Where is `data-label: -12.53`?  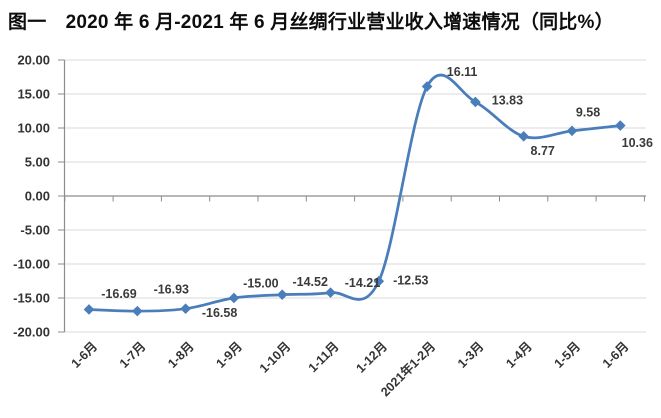
data-label: -12.53 is located at coordinates (410, 281).